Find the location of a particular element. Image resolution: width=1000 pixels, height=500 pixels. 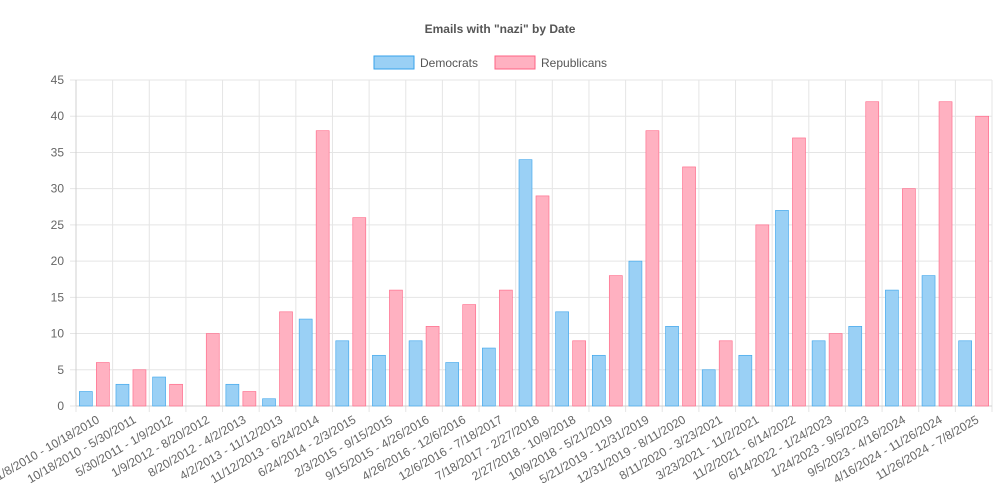

y-tick-label: 30 is located at coordinates (58, 189).